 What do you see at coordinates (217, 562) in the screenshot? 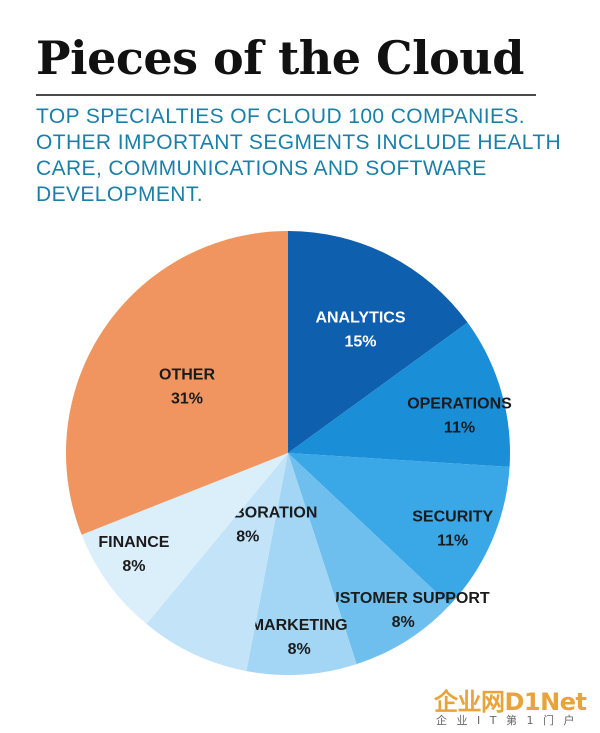
I see `pie-slice-collaboration` at bounding box center [217, 562].